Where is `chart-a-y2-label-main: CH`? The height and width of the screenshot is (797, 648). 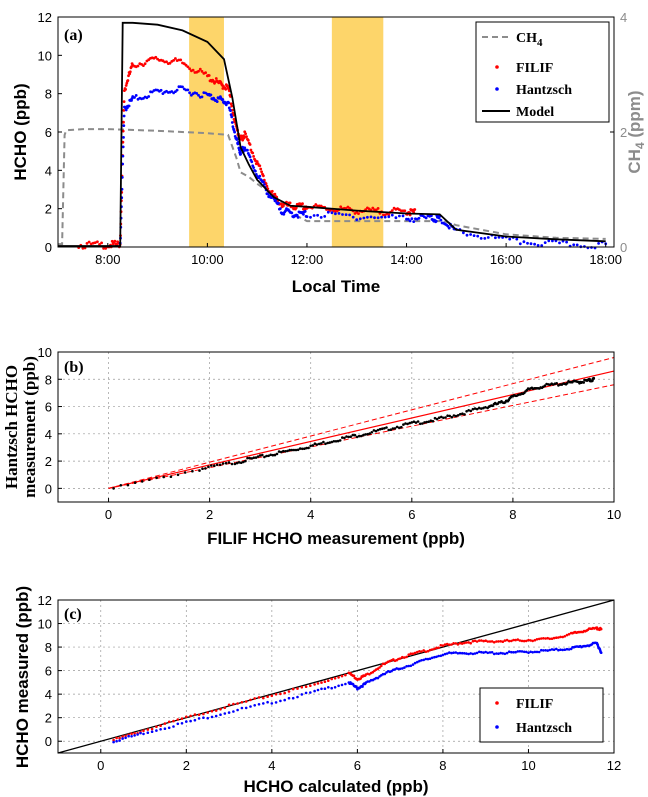 chart-a-y2-label-main: CH is located at coordinates (634, 161).